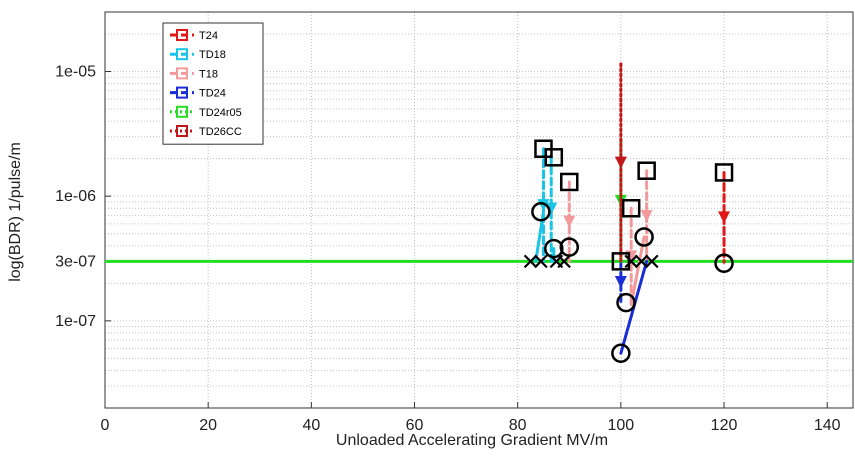 The height and width of the screenshot is (461, 855). What do you see at coordinates (311, 425) in the screenshot?
I see `x-tick-label: 40` at bounding box center [311, 425].